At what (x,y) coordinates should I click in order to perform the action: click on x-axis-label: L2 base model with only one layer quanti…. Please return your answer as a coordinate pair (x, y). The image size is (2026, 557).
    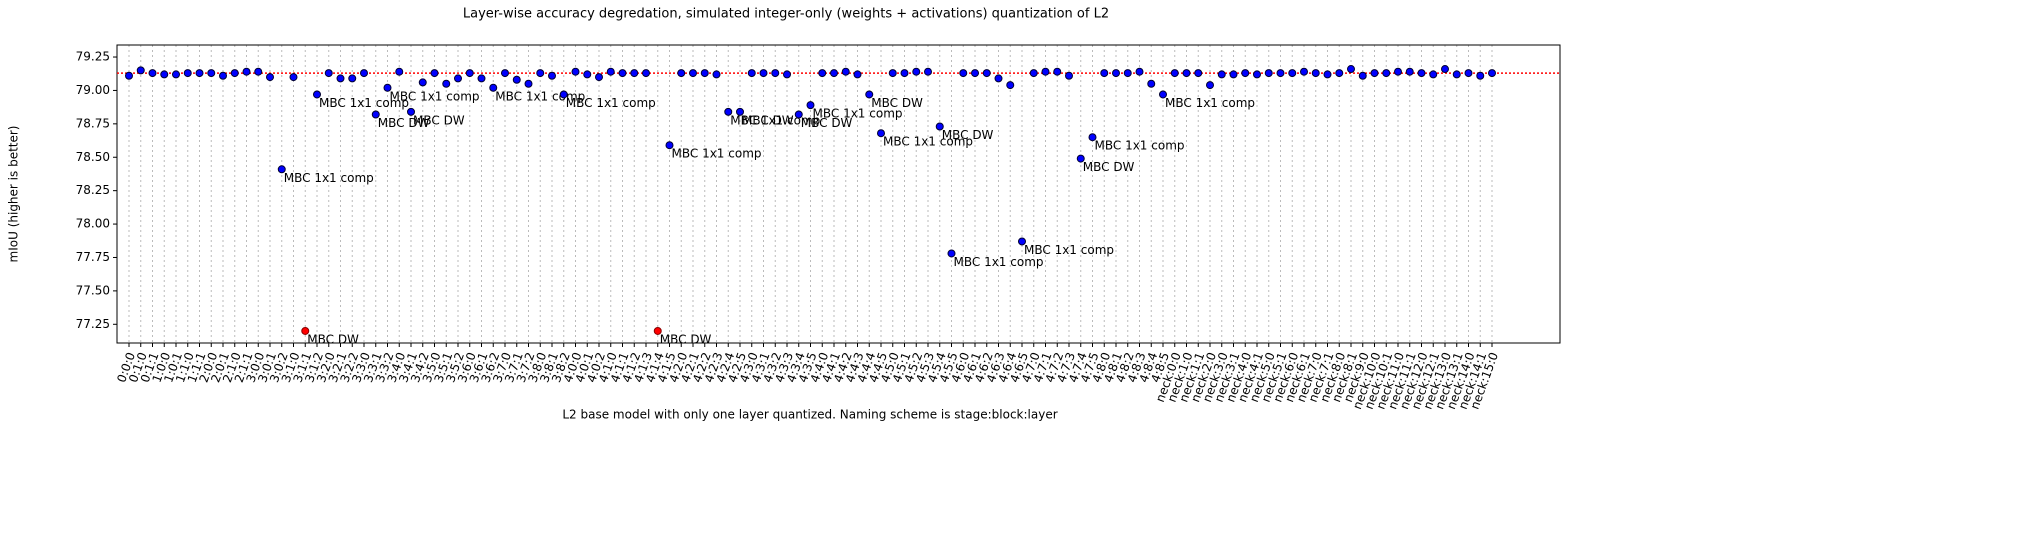
    Looking at the image, I should click on (809, 415).